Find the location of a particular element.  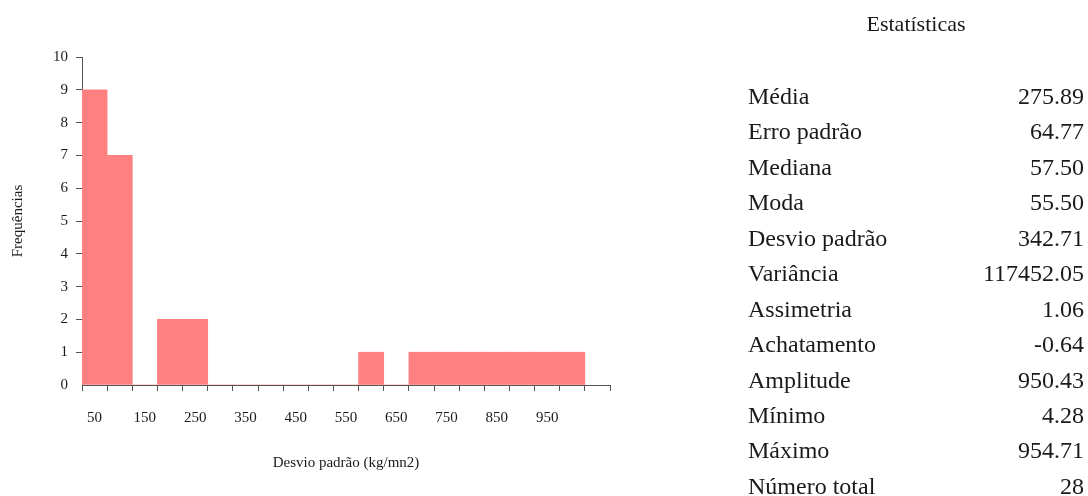

text: -0.64 is located at coordinates (1059, 344).